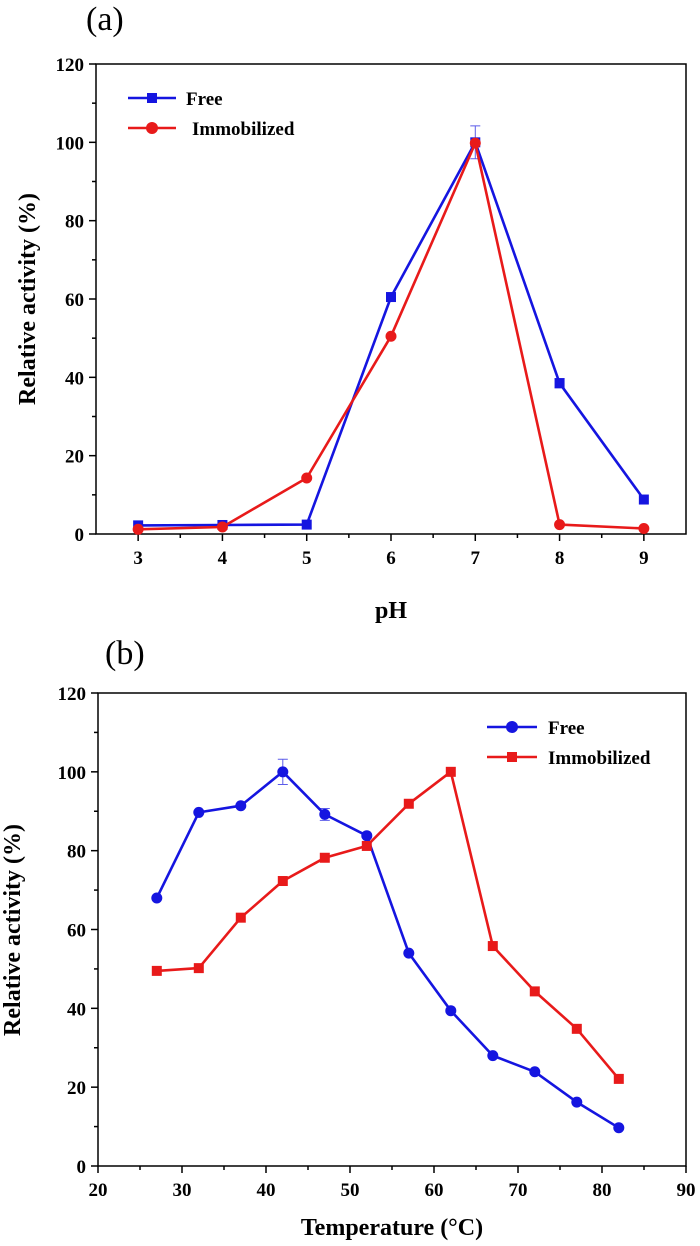 This screenshot has height=1246, width=700. Describe the element at coordinates (243, 129) in the screenshot. I see `panel-a-legend-label-immobilized: Immobilized` at that location.